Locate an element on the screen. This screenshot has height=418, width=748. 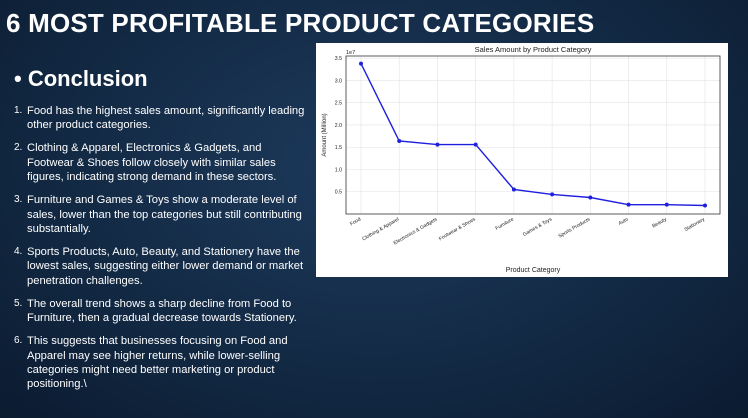
conclusion-number: 6. is located at coordinates (18, 341).